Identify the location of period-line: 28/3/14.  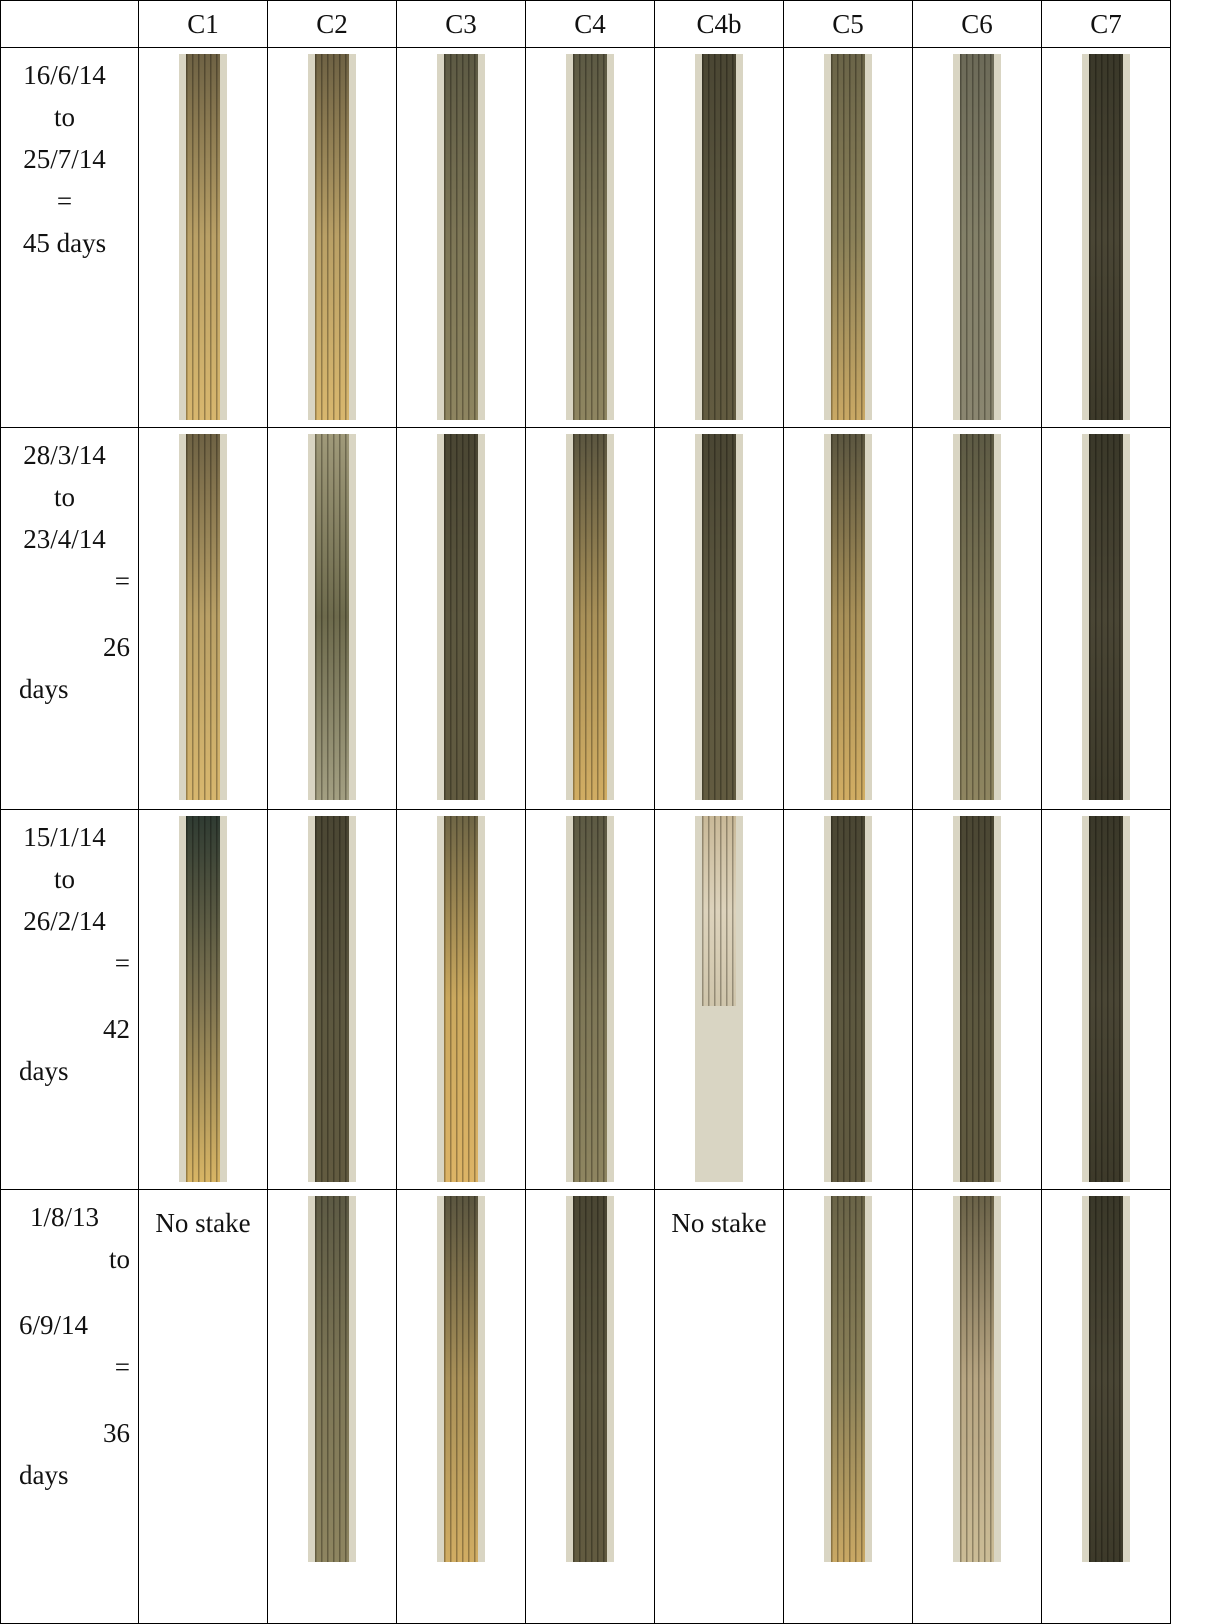
(64, 455).